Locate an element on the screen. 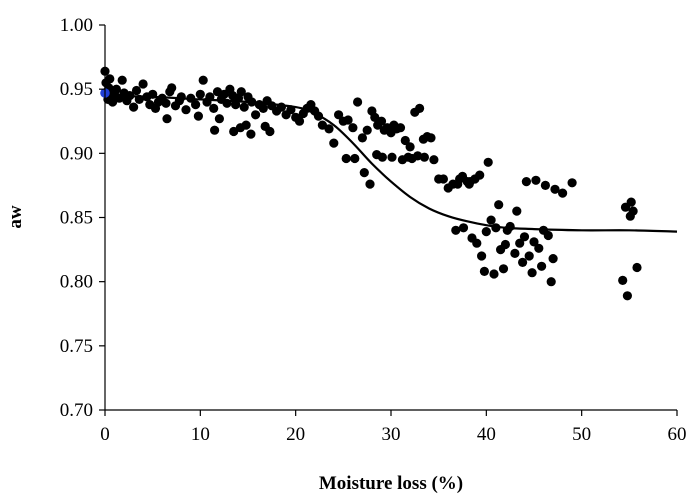  y-tick-label: 1.00 is located at coordinates (76, 25).